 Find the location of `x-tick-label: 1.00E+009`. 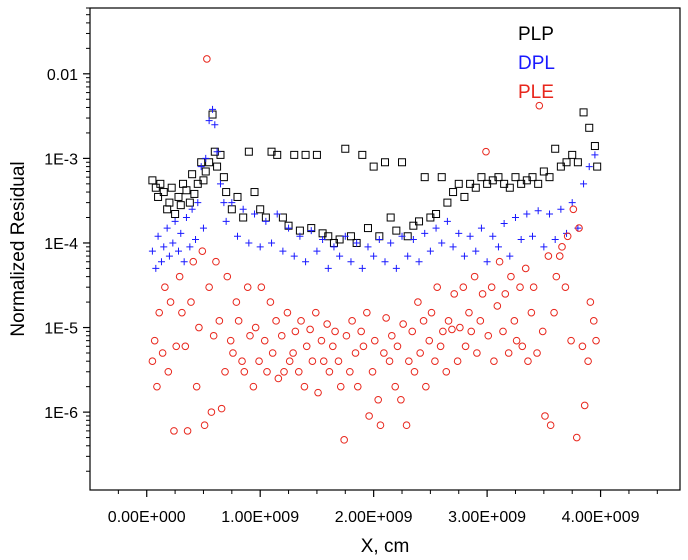

x-tick-label: 1.00E+009 is located at coordinates (260, 517).